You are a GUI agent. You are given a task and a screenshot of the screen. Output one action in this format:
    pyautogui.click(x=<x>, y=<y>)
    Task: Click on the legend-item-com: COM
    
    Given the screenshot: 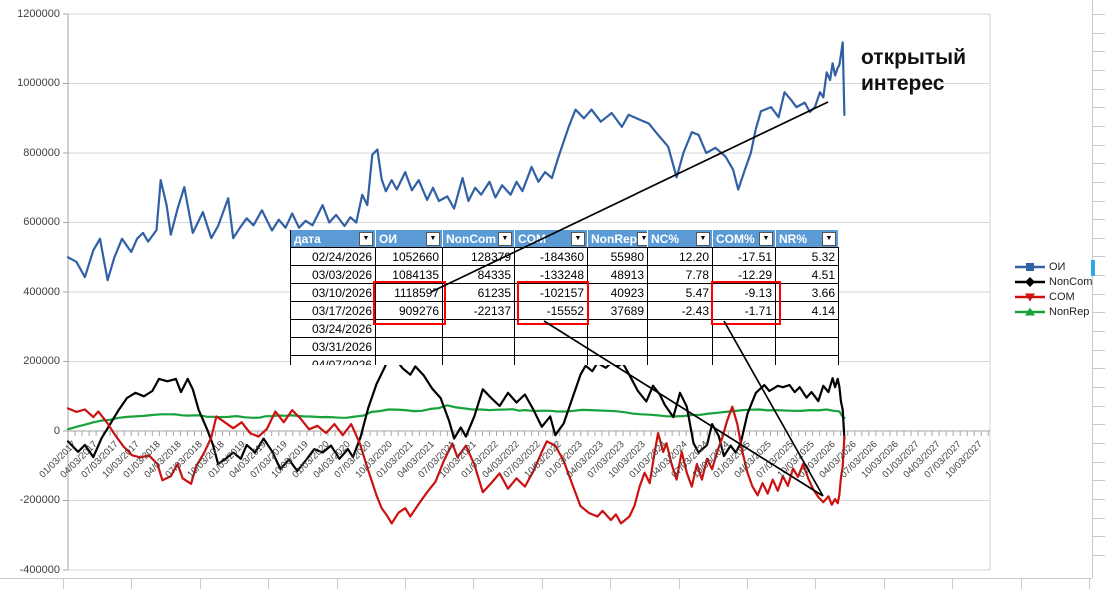 What is the action you would take?
    pyautogui.click(x=1053, y=296)
    